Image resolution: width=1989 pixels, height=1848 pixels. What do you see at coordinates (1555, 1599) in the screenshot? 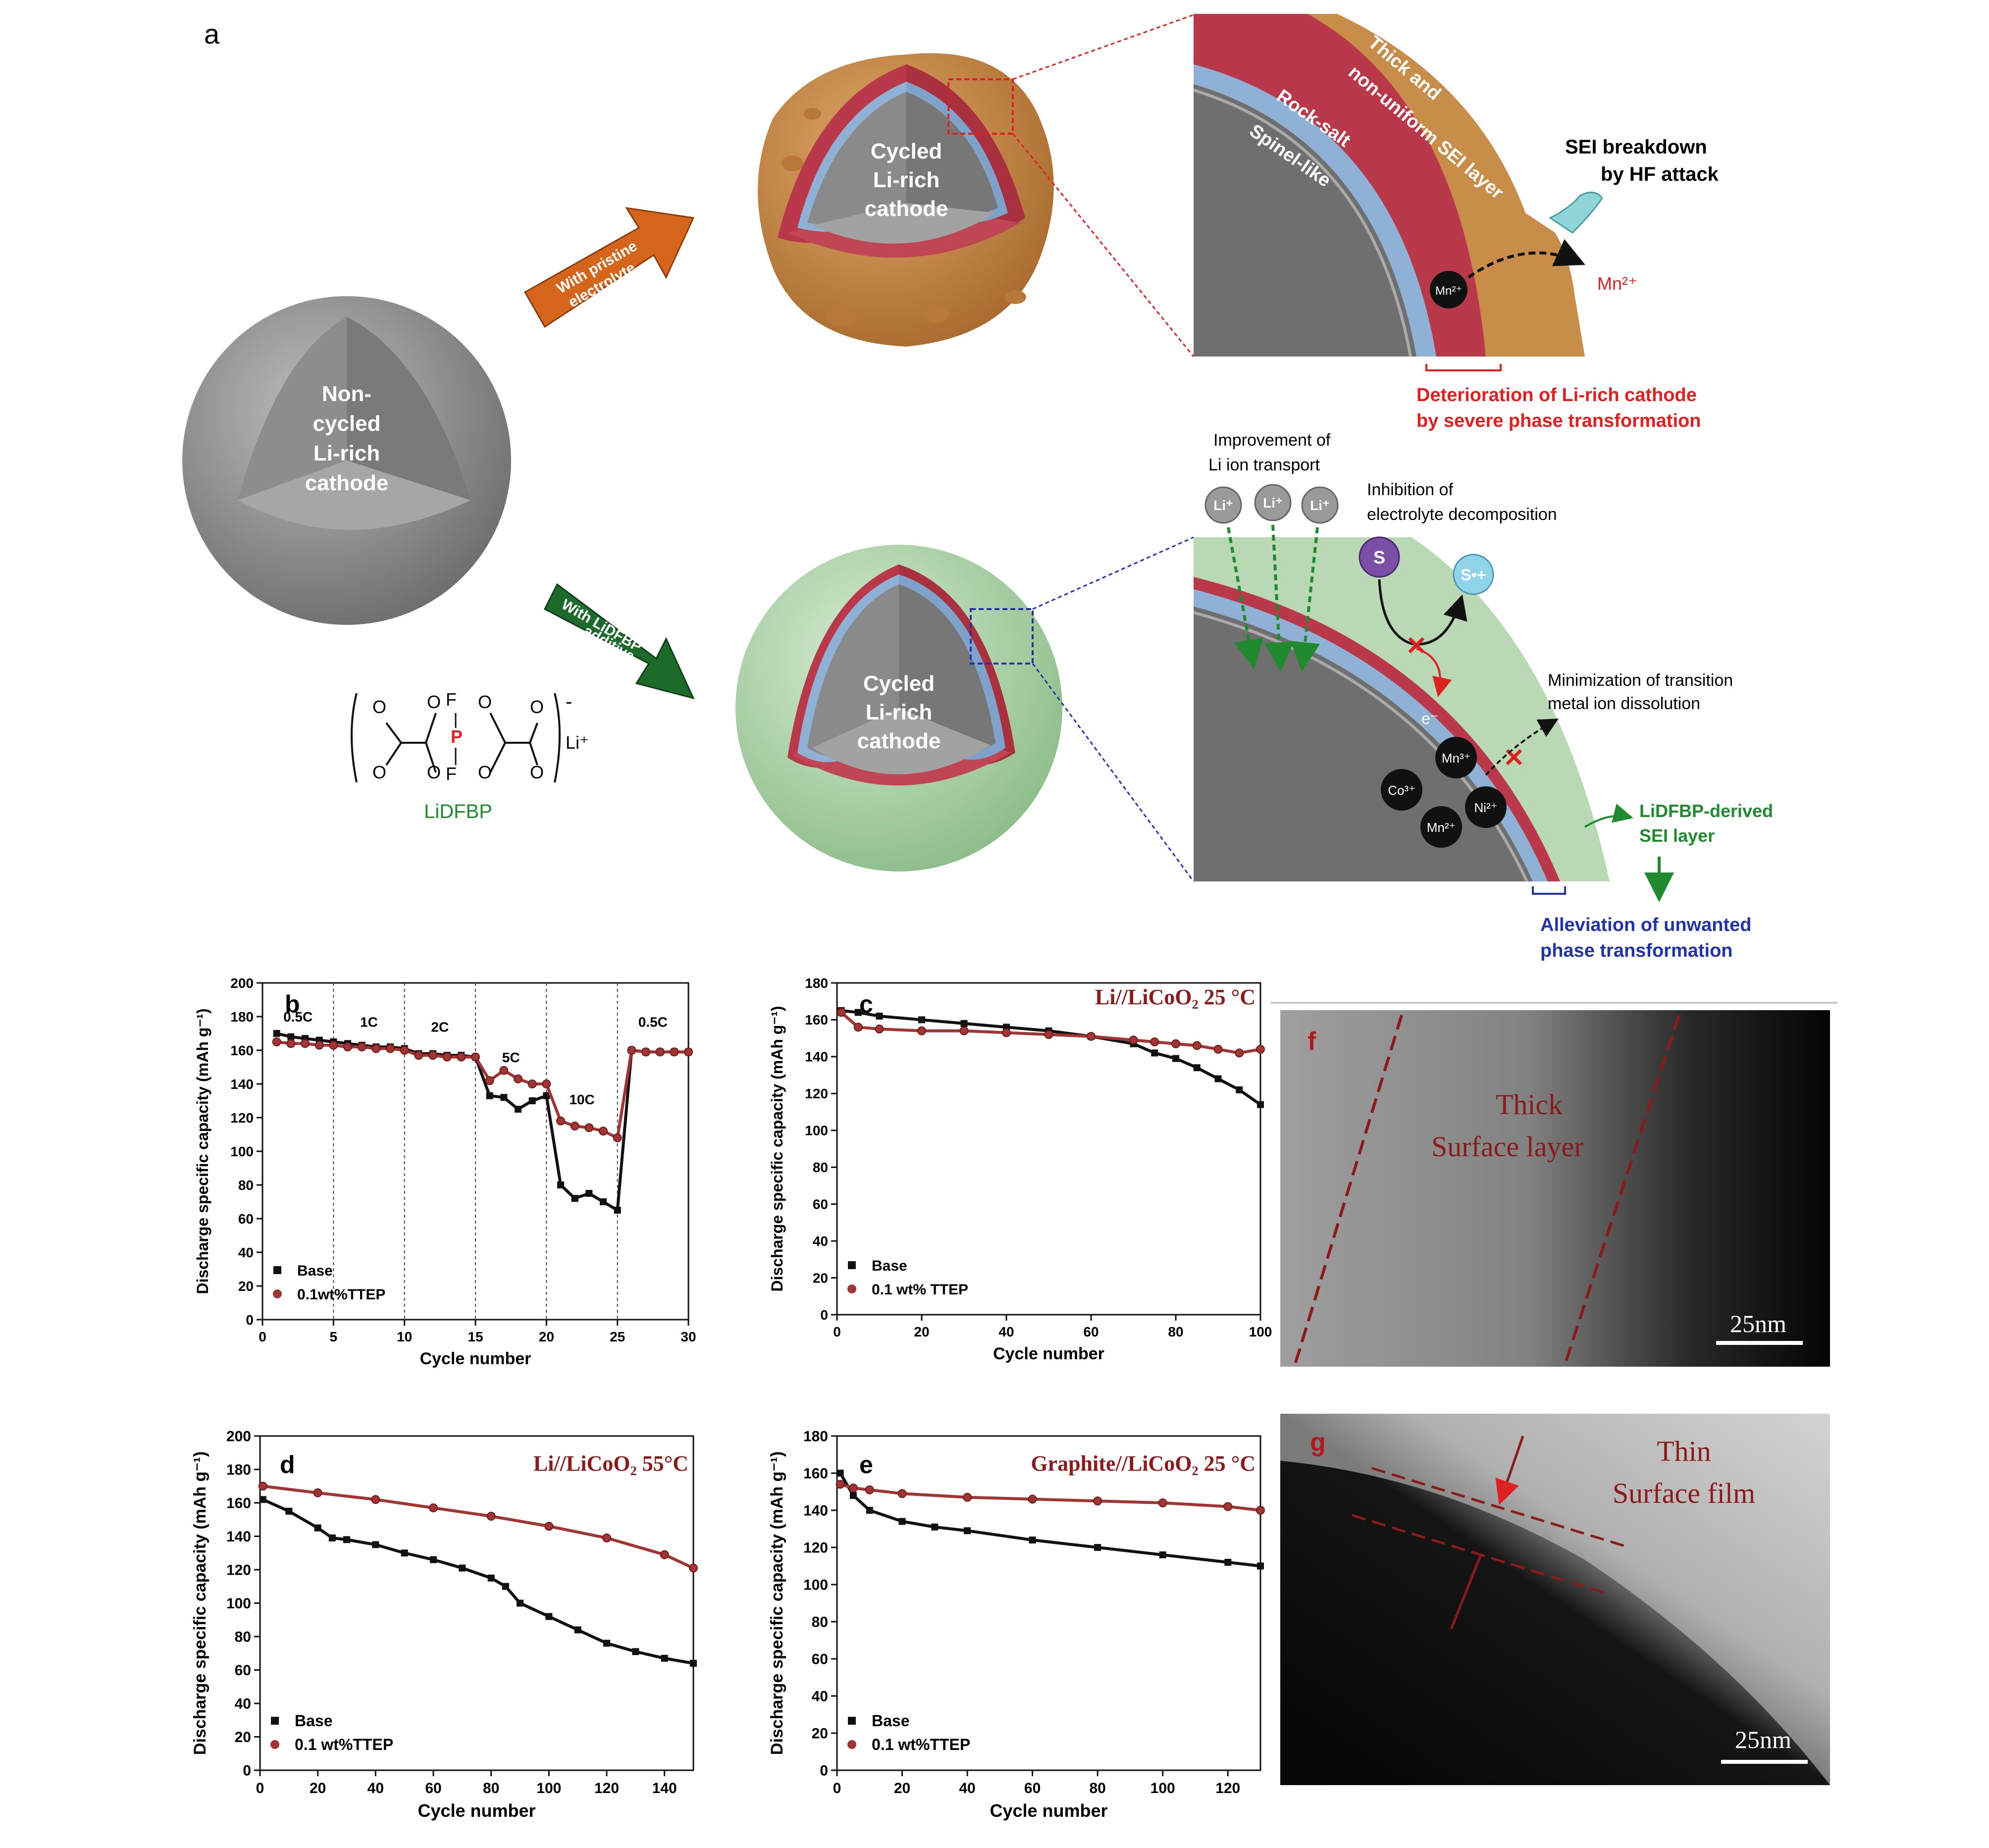
I see `tem-panel-g: g Thin Surface film 25nm` at bounding box center [1555, 1599].